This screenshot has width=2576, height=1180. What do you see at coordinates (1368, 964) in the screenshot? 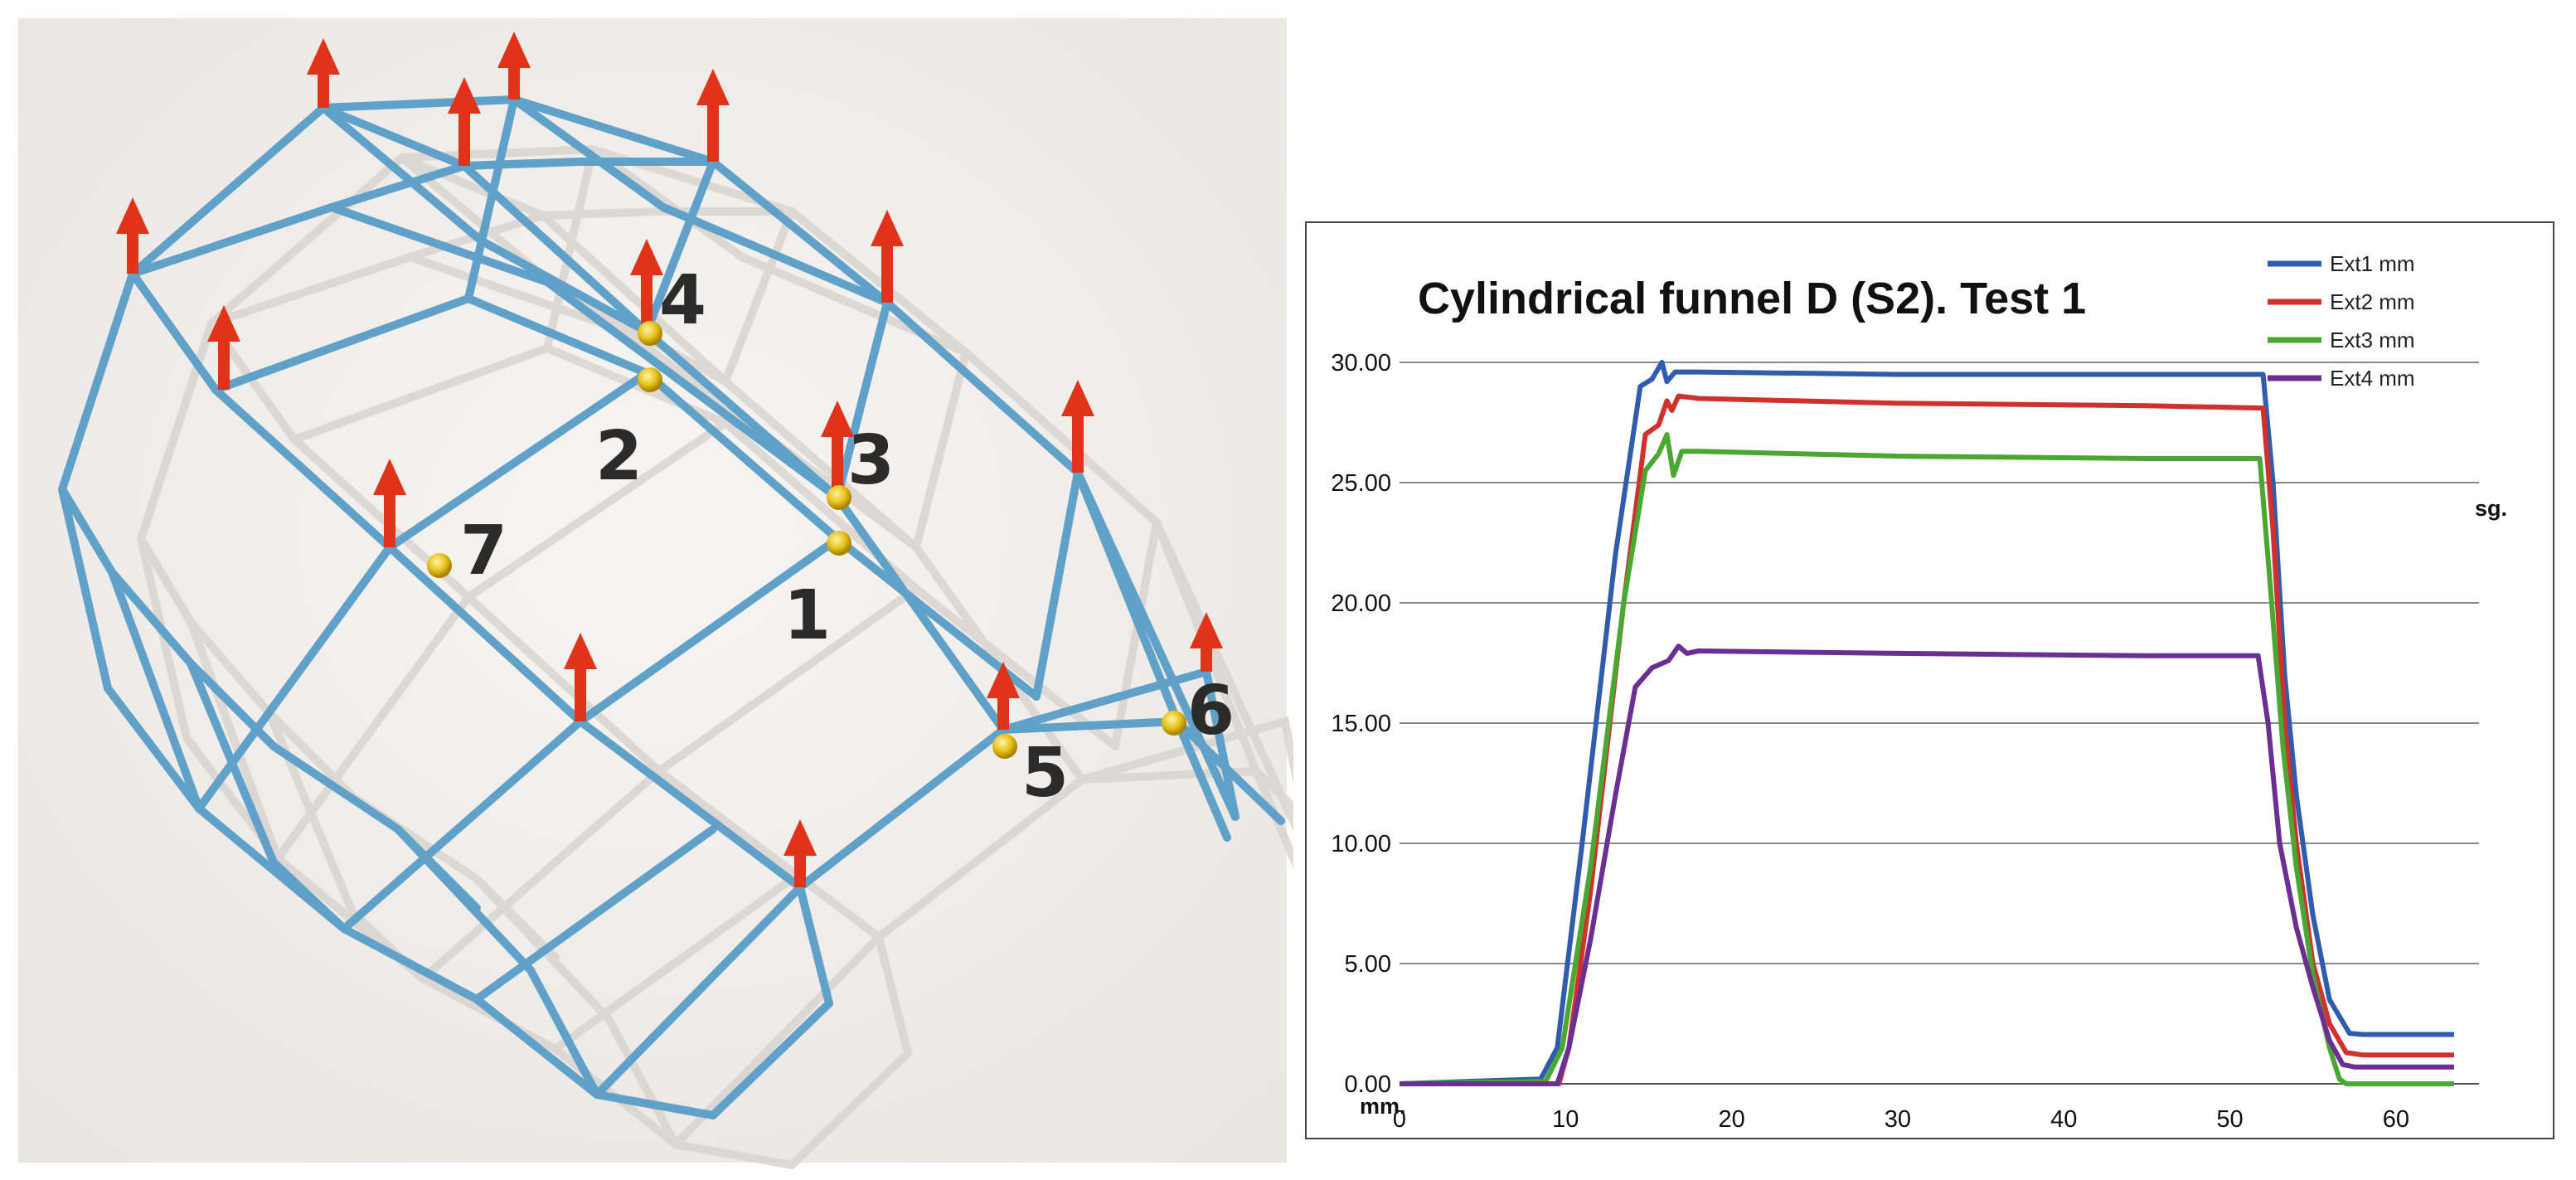
I see `y-tick-label: 5.00` at bounding box center [1368, 964].